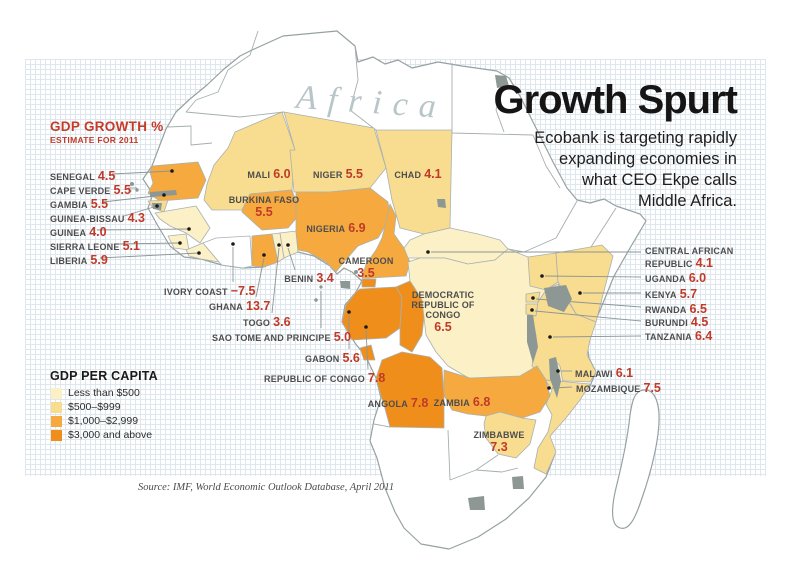 Image resolution: width=792 pixels, height=572 pixels. I want to click on legend-item-2: $1,000–$2,999, so click(101, 421).